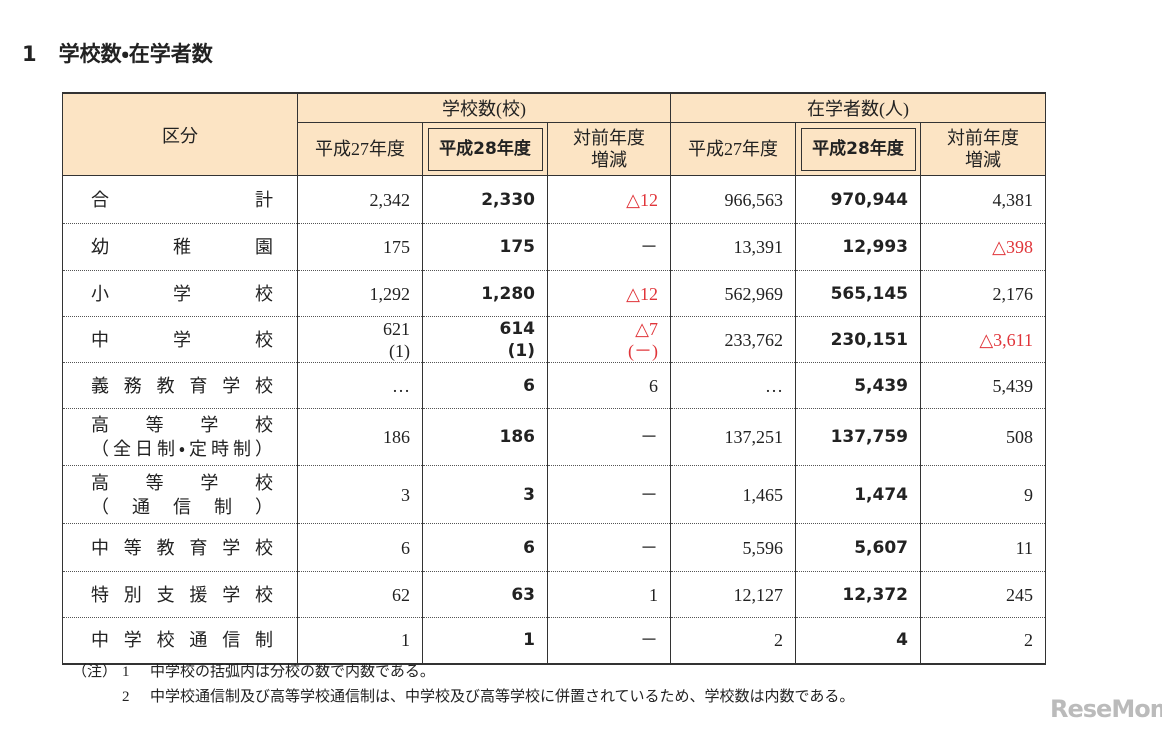  What do you see at coordinates (609, 149) in the screenshot?
I see `column-header: 対前年度 増減` at bounding box center [609, 149].